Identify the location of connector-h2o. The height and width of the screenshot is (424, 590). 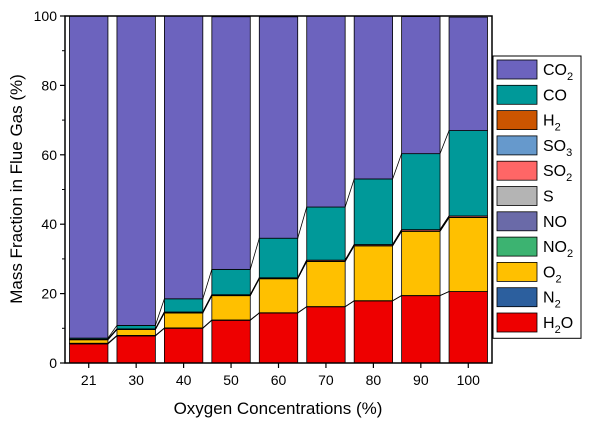
(112, 340).